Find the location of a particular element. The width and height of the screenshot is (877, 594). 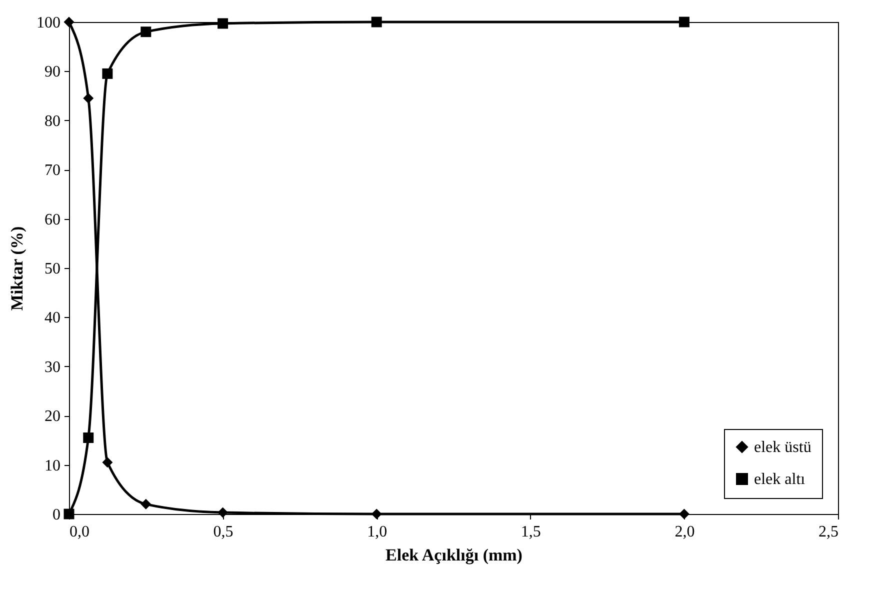

x-tick-label: 1,5 is located at coordinates (530, 532).